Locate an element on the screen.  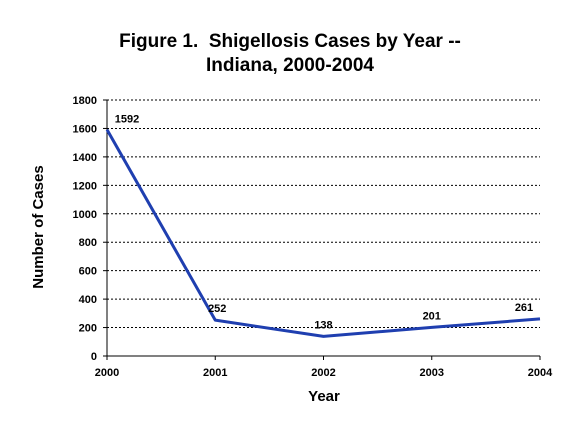
y-tick-label: 1800 is located at coordinates (85, 101).